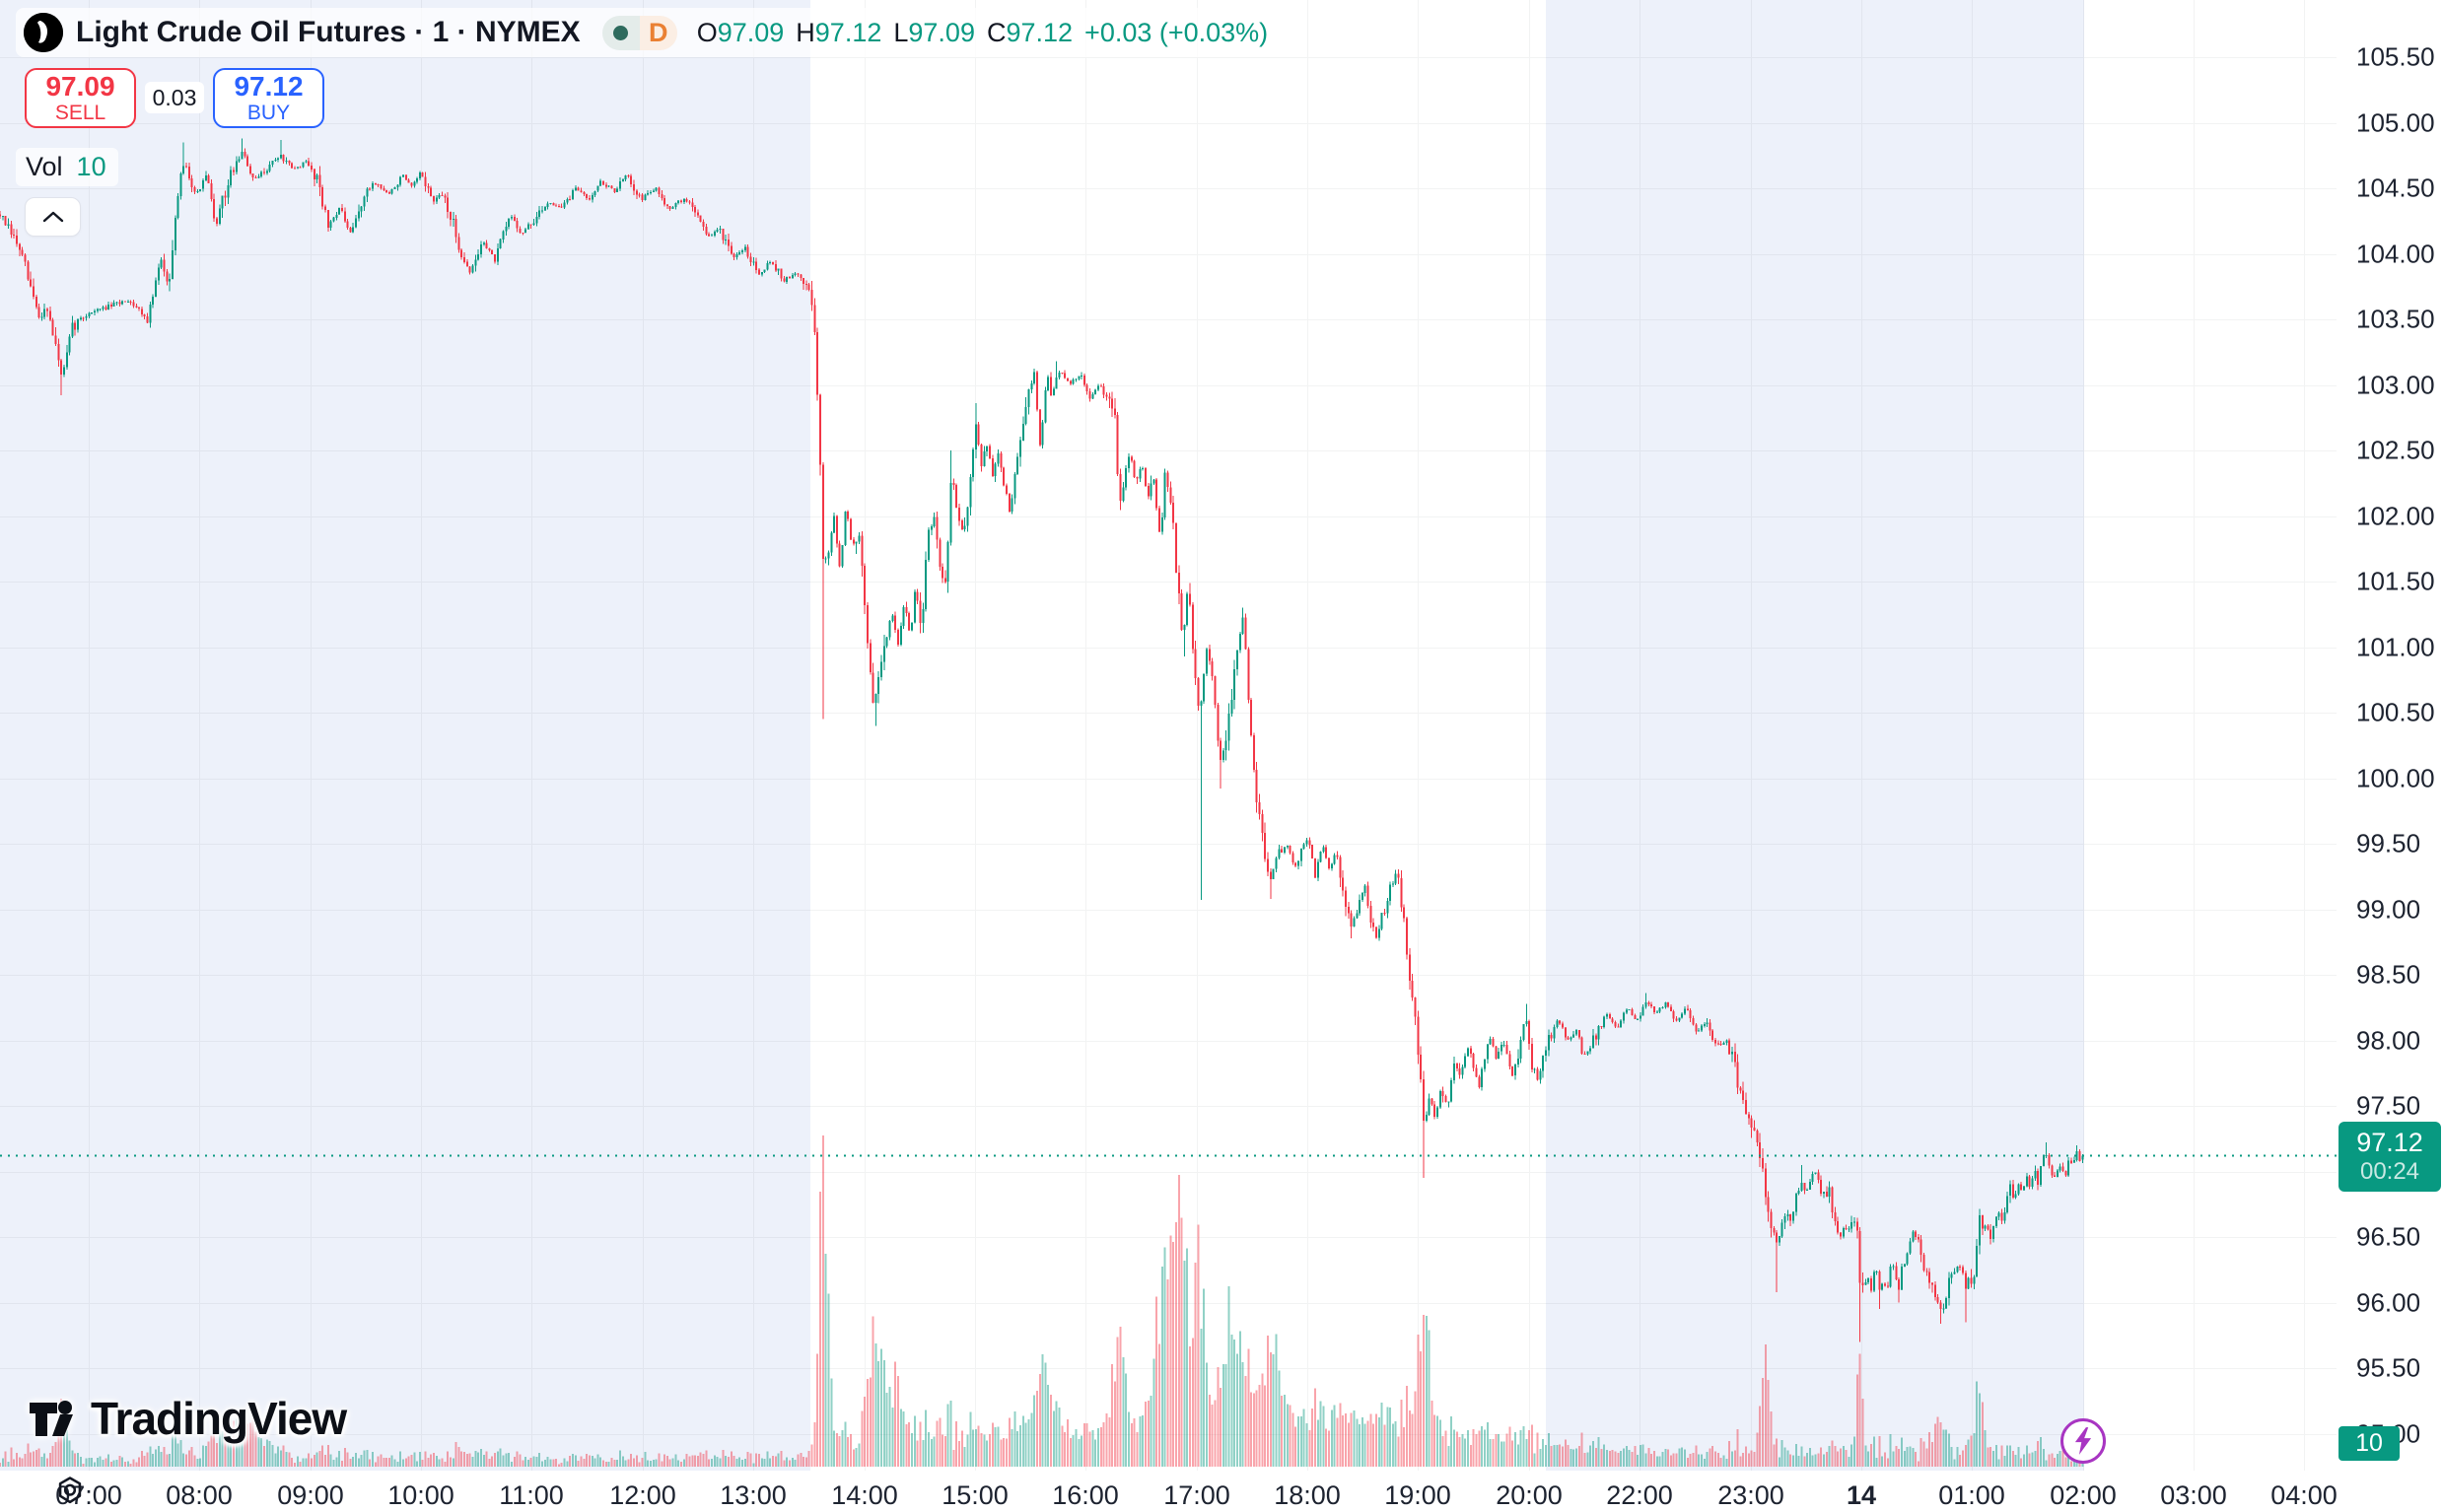  What do you see at coordinates (1176, 32) in the screenshot?
I see `change-value: +0.03 (+0.03%)` at bounding box center [1176, 32].